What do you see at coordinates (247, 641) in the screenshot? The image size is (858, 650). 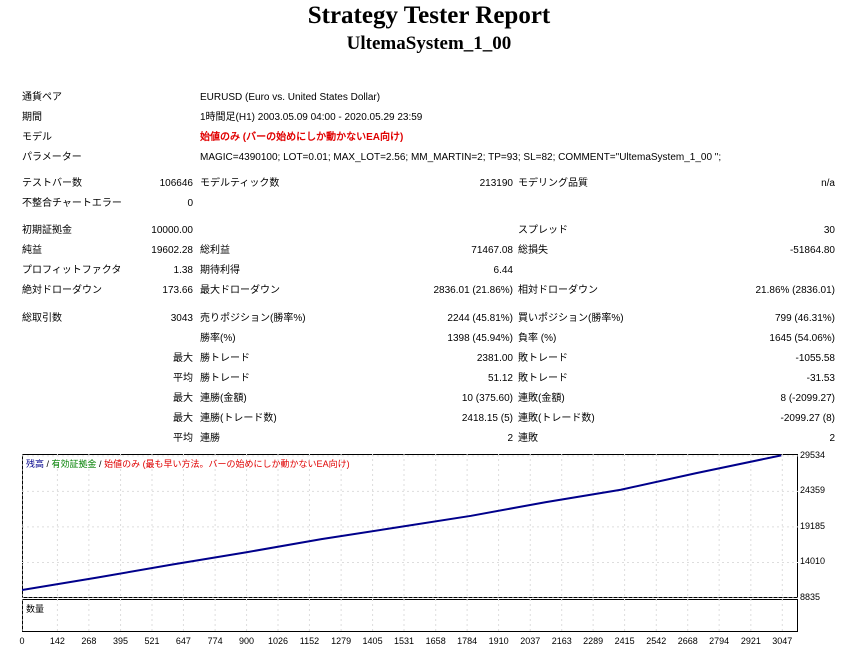 I see `x-tick-label: 900` at bounding box center [247, 641].